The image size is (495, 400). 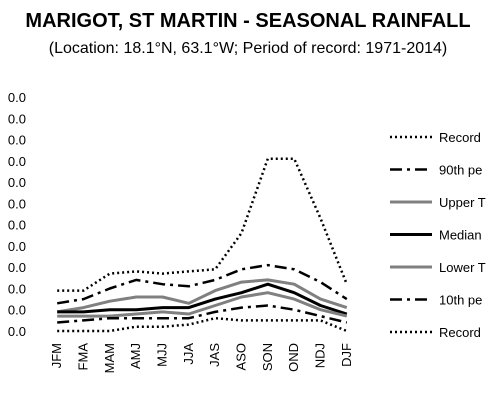 I want to click on x-tick-label: JJA, so click(x=188, y=354).